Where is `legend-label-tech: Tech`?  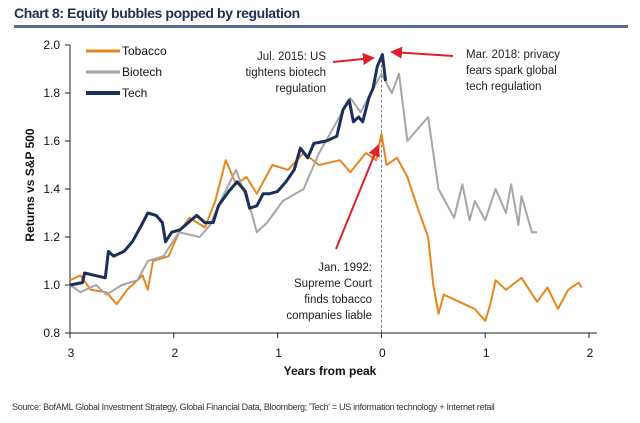
legend-label-tech: Tech is located at coordinates (134, 93).